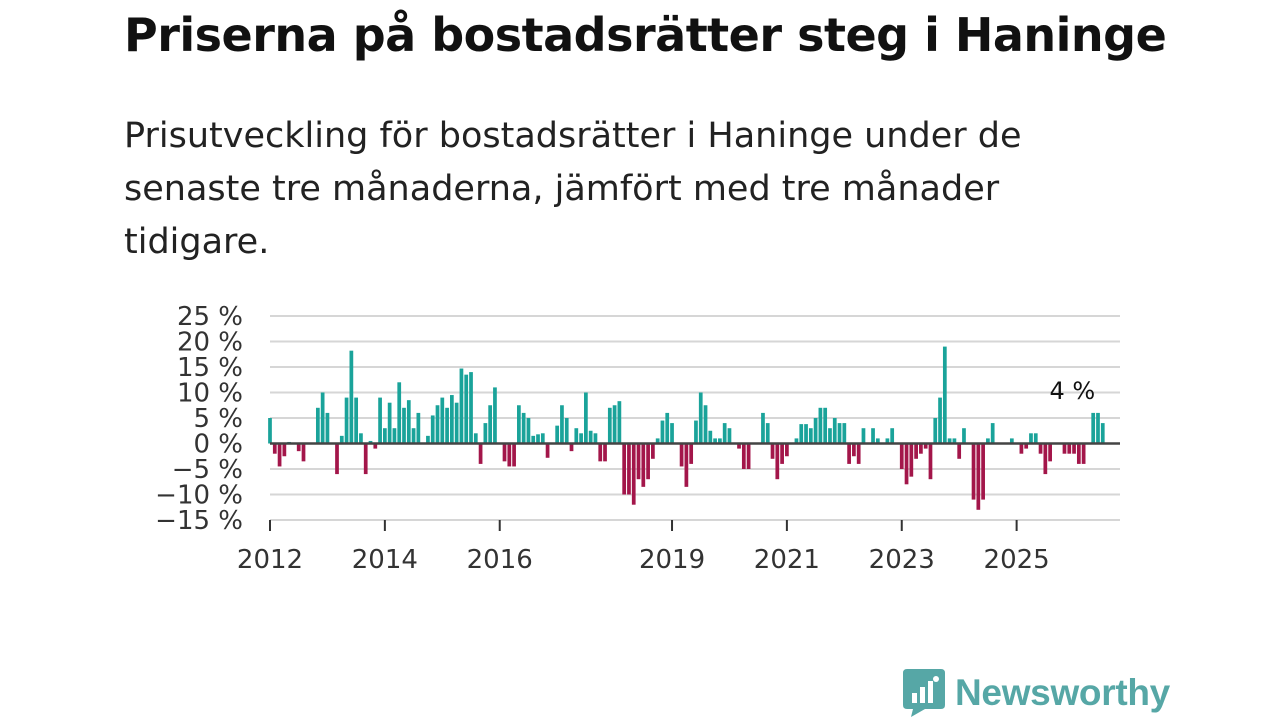 This screenshot has height=720, width=1280. Describe the element at coordinates (1062, 692) in the screenshot. I see `brand-name: Newsworthy` at that location.